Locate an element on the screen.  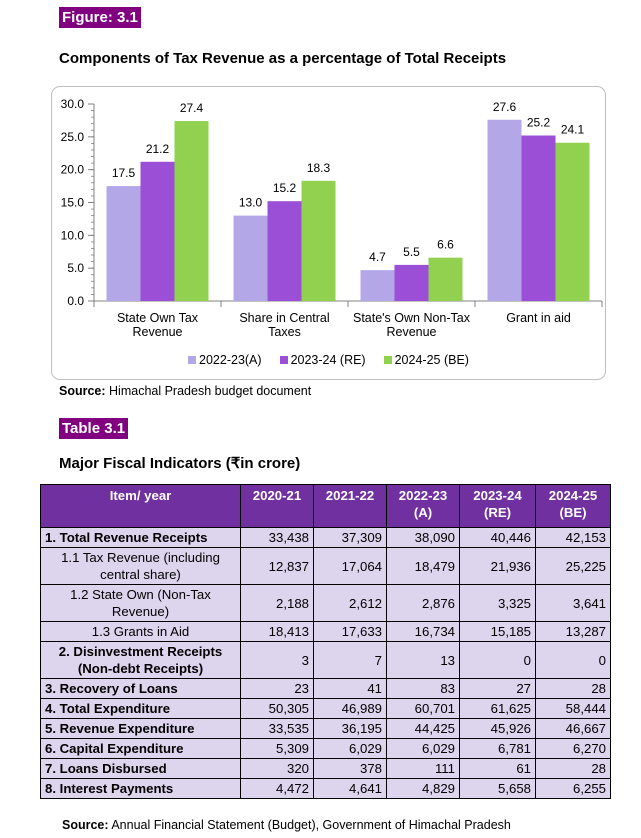
table-cell: 18,413 is located at coordinates (277, 631).